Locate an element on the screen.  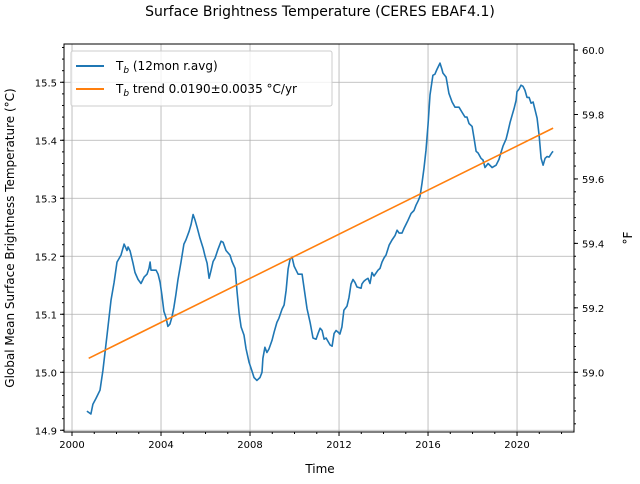
x-tick-label: 2004 is located at coordinates (160, 445).